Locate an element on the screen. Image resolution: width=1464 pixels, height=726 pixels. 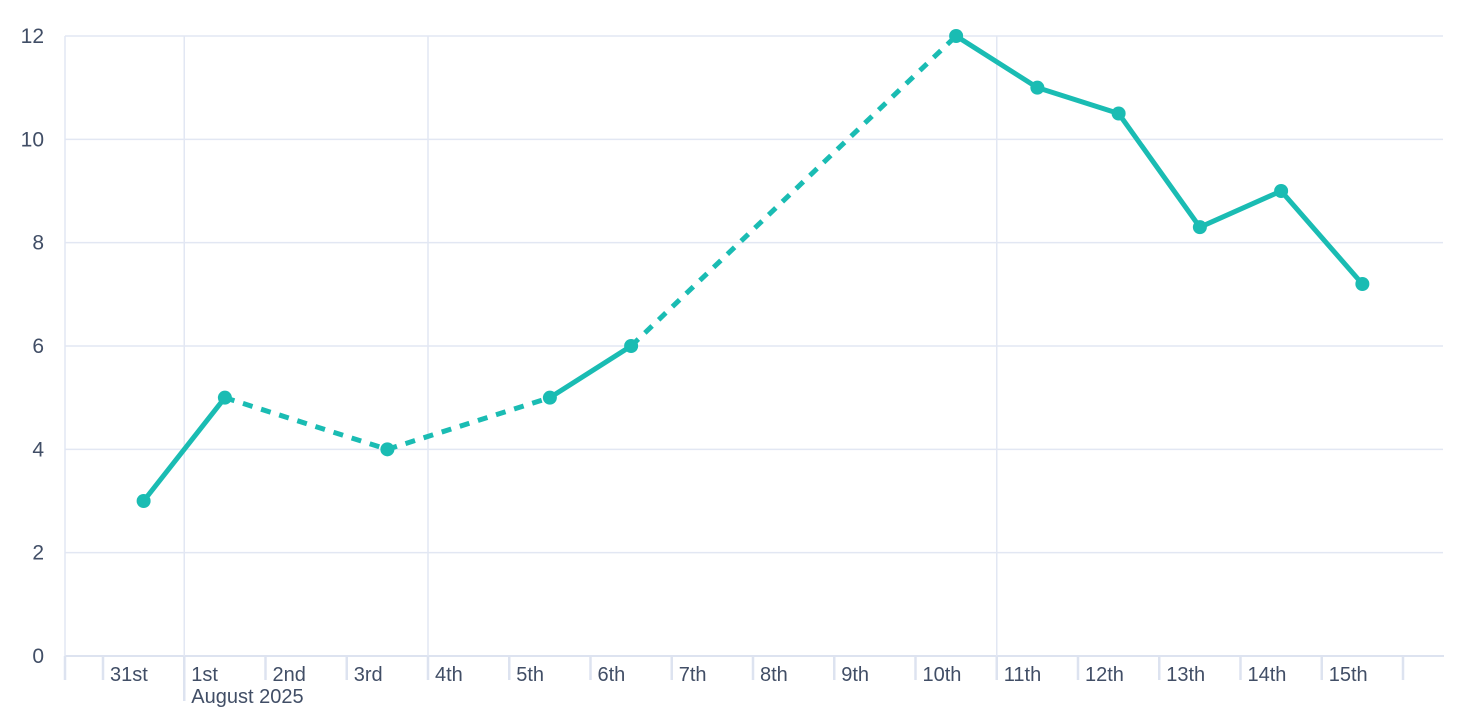
x-tick-label: 3rd is located at coordinates (368, 675).